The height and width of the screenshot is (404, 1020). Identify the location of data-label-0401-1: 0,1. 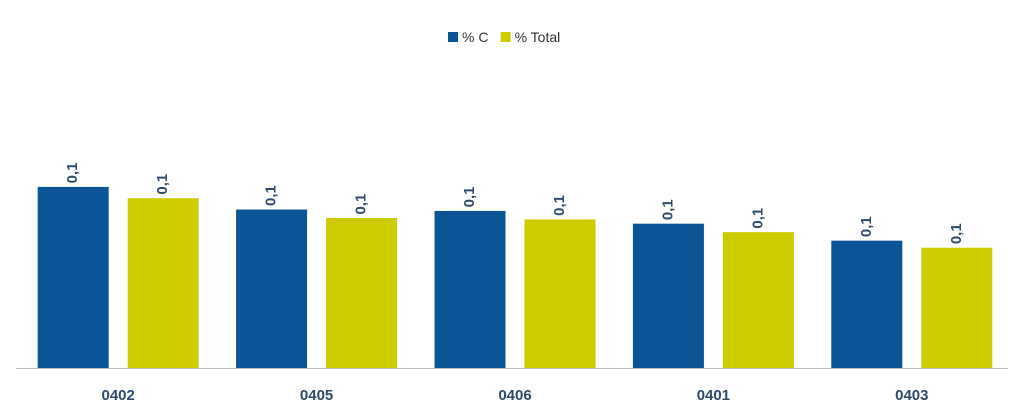
(757, 218).